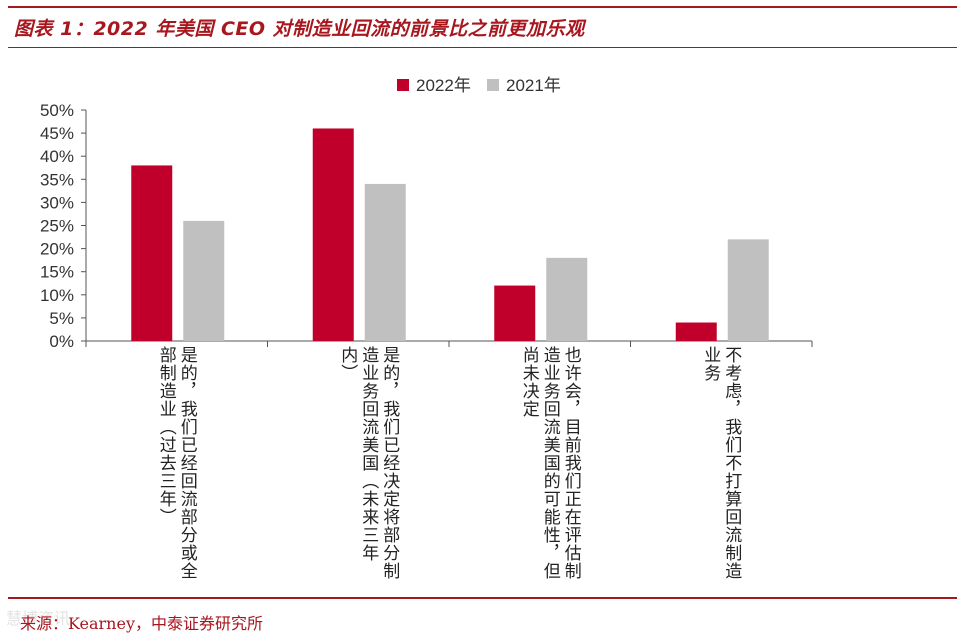 The image size is (965, 636). I want to click on legend-label: 2022年, so click(443, 85).